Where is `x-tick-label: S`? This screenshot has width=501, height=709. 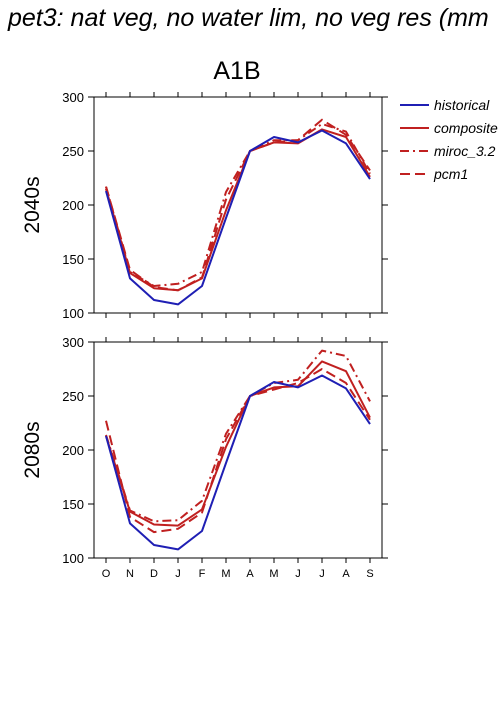
x-tick-label: S is located at coordinates (369, 574).